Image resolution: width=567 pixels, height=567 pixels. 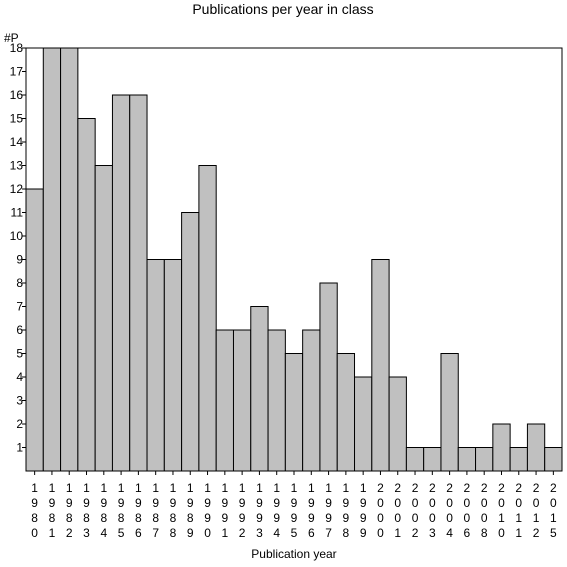 What do you see at coordinates (224, 400) in the screenshot?
I see `bar-1991` at bounding box center [224, 400].